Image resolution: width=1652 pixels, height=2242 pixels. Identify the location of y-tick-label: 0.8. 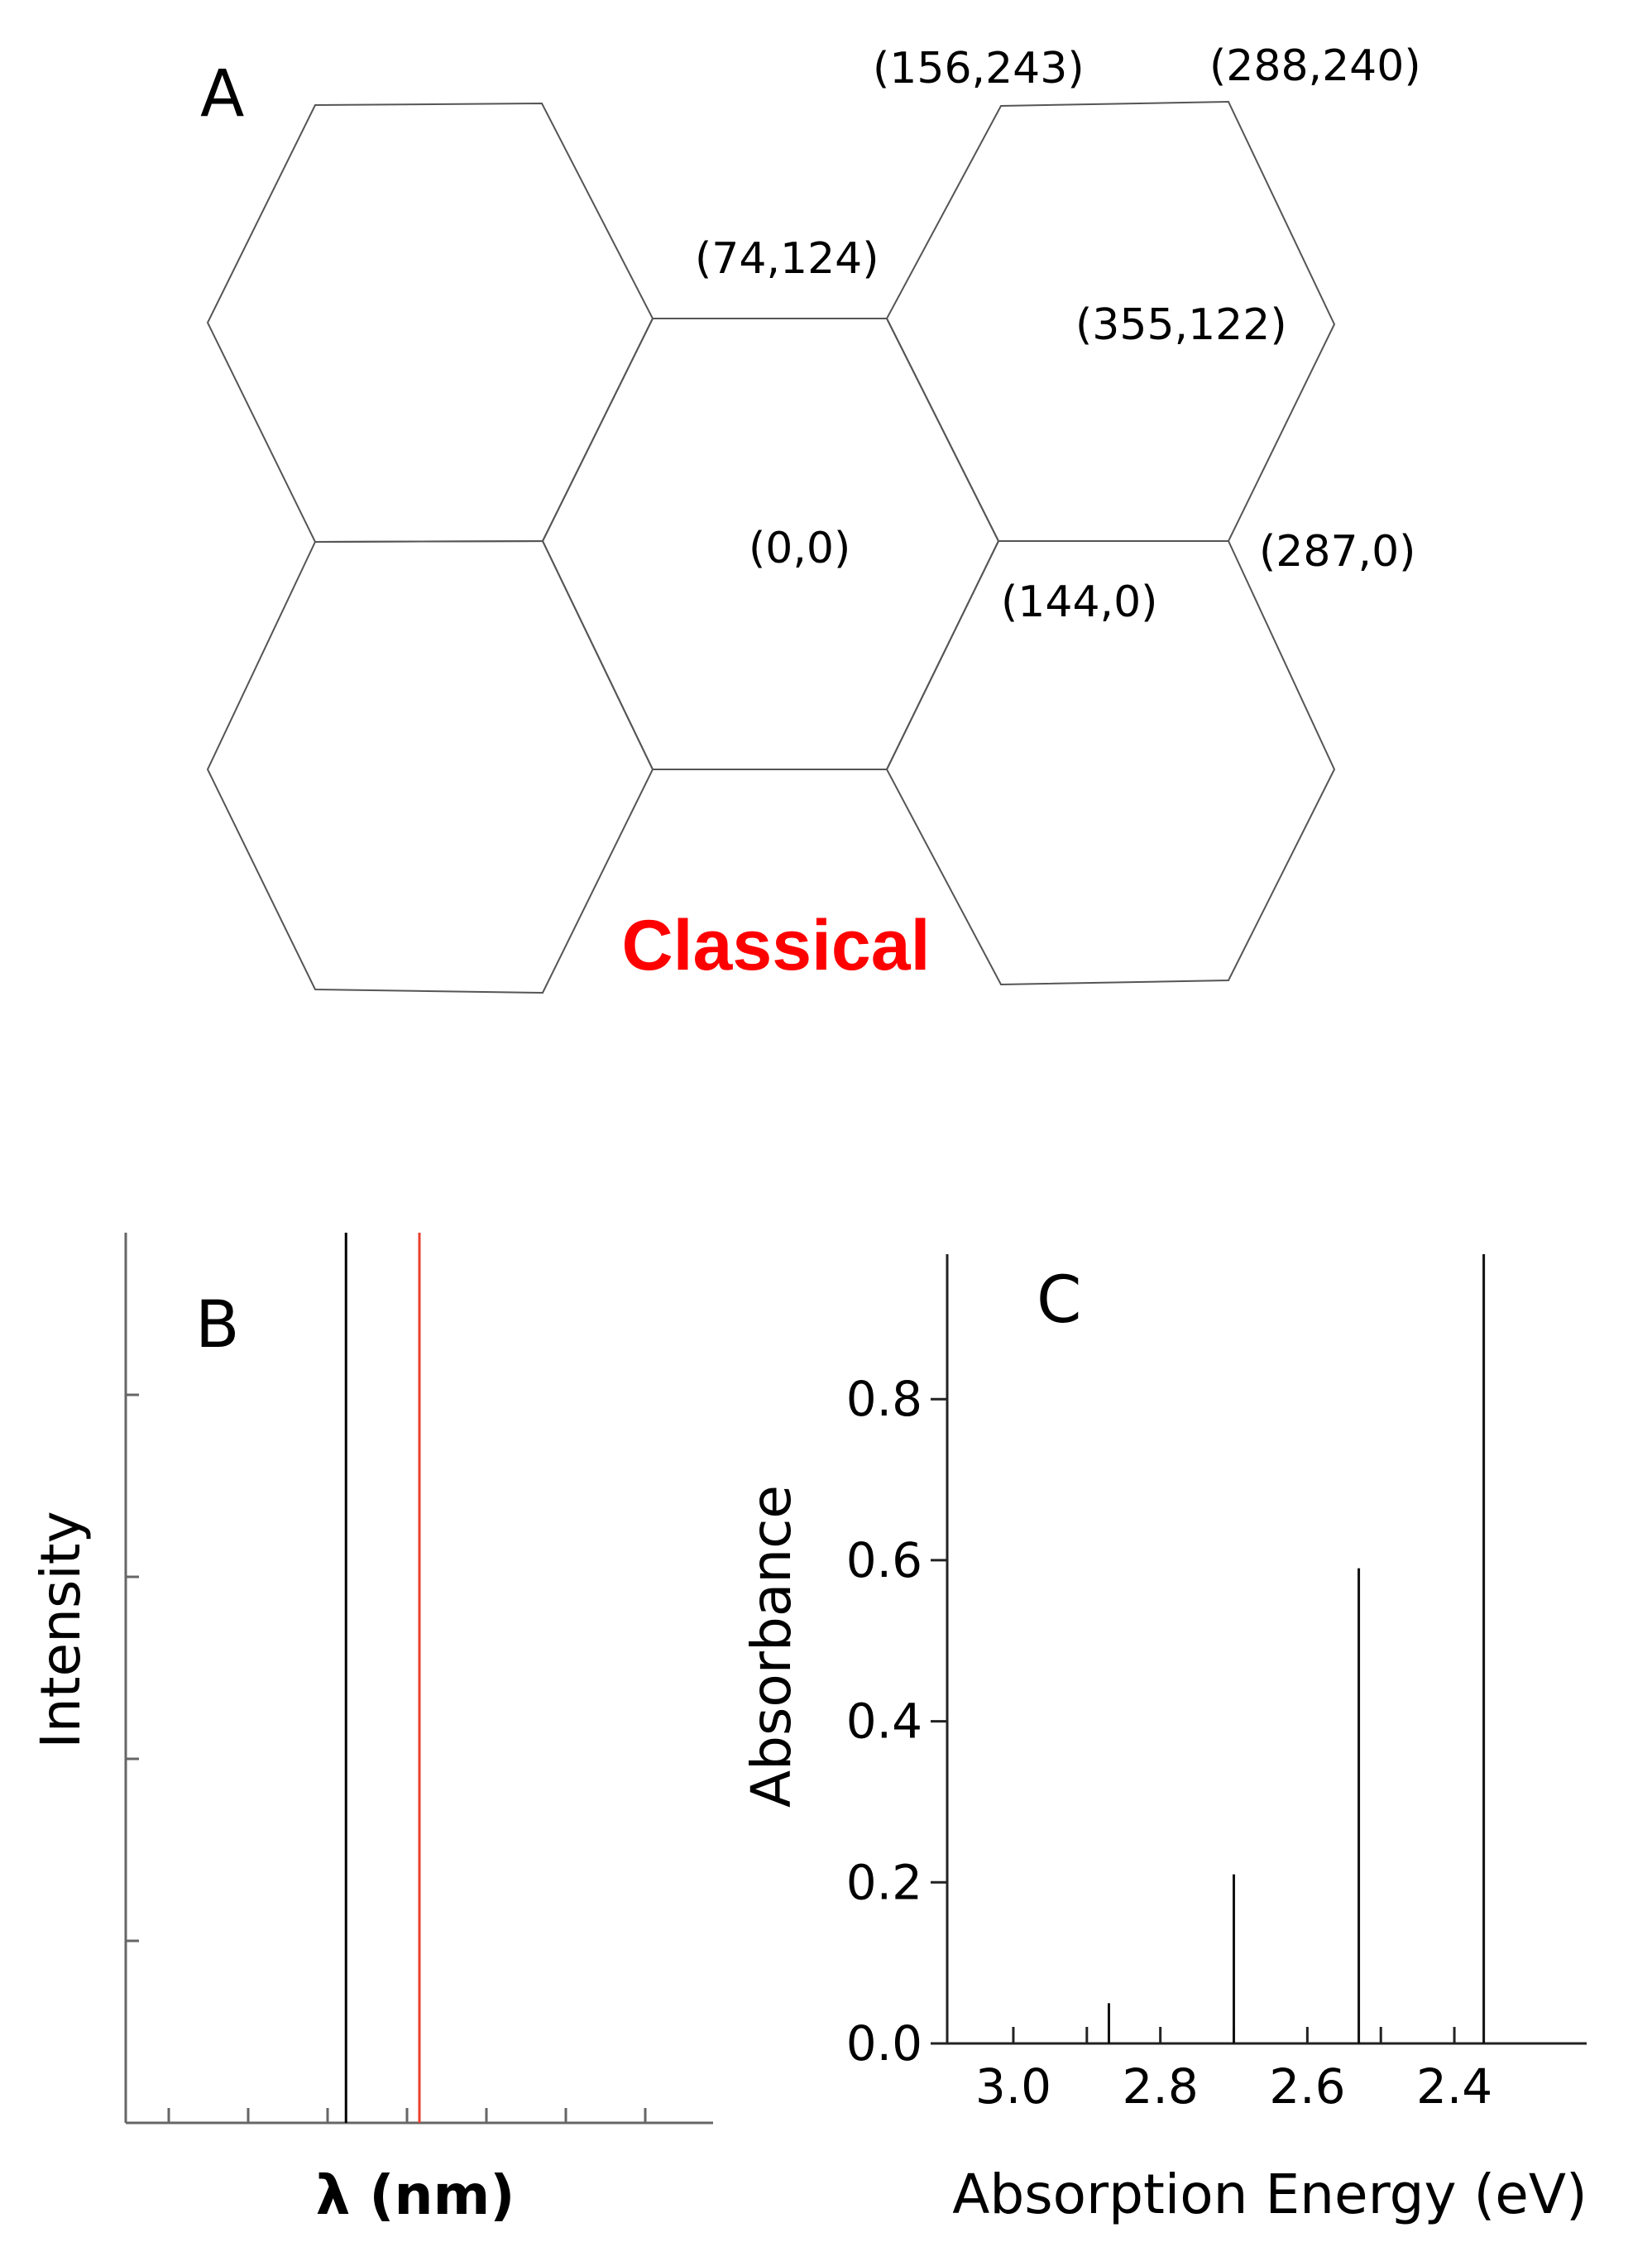
(884, 1399).